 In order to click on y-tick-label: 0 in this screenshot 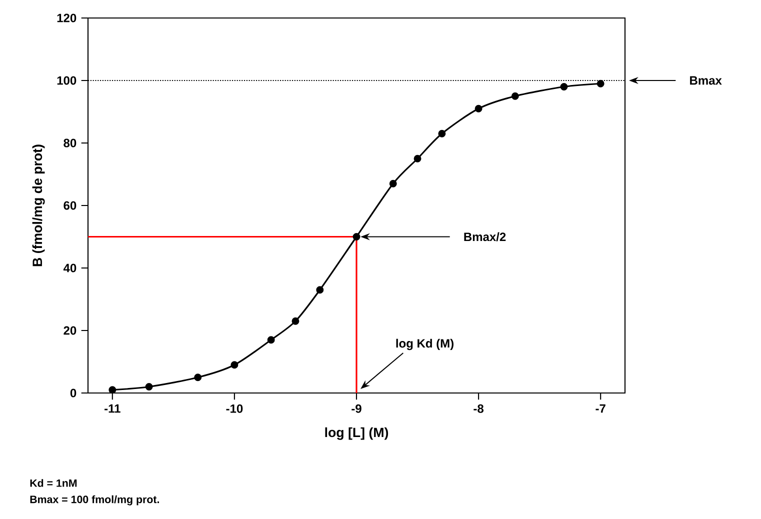, I will do `click(73, 393)`.